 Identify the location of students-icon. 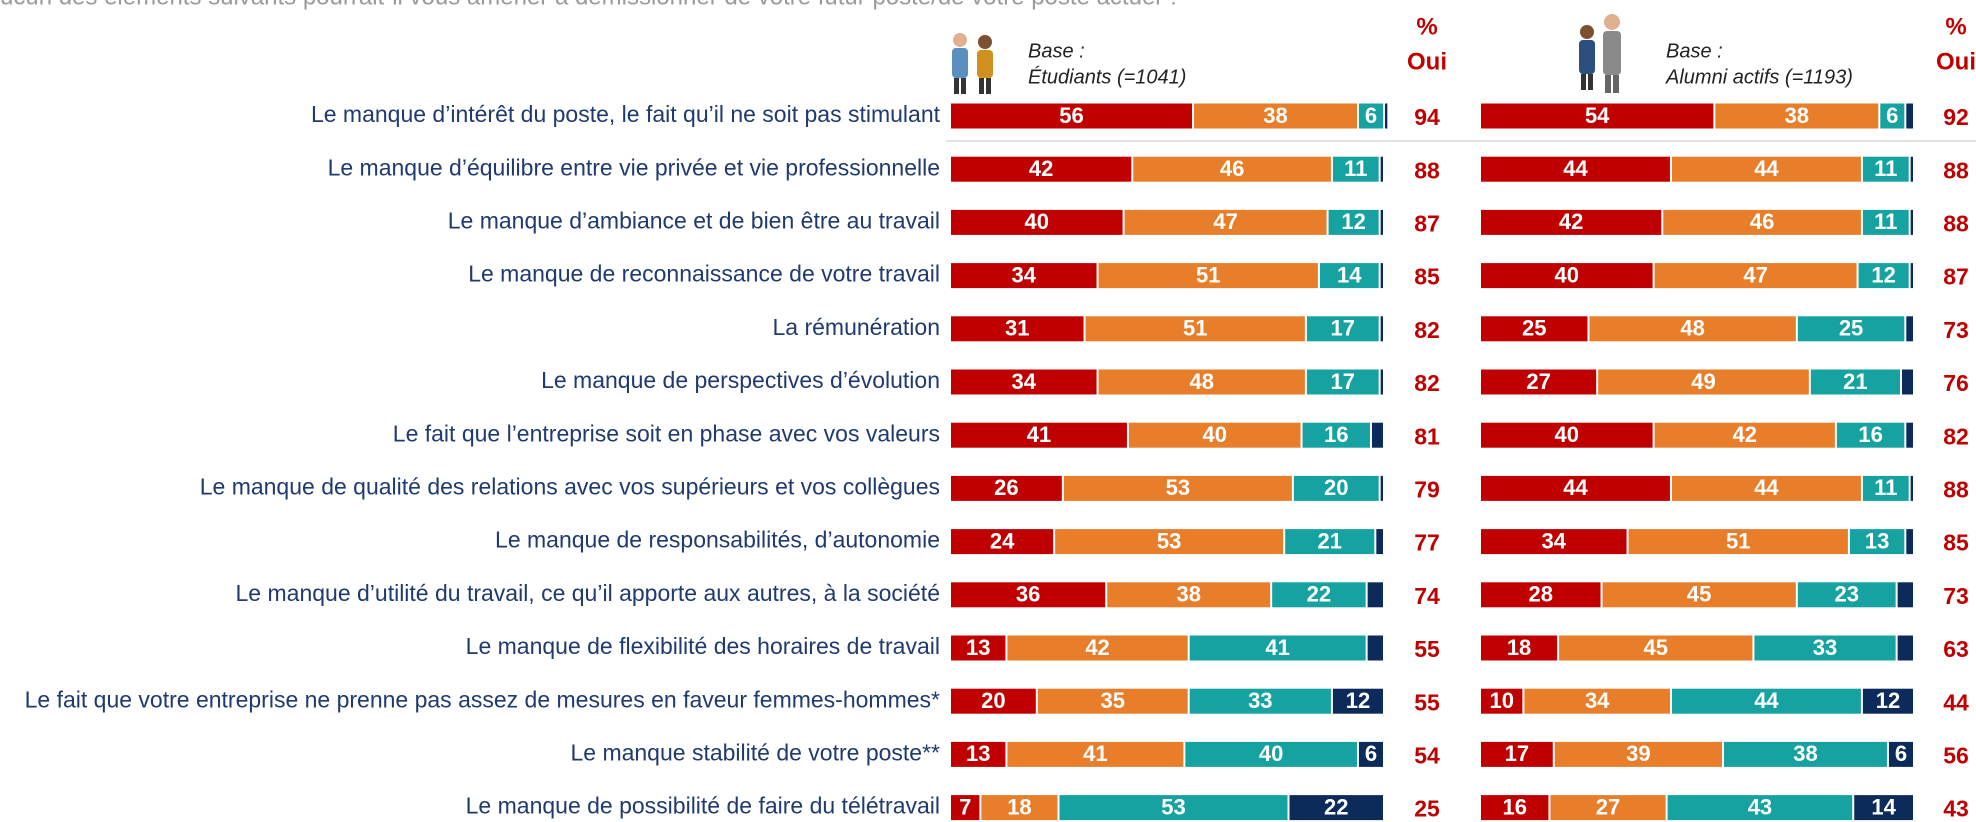
(972, 63).